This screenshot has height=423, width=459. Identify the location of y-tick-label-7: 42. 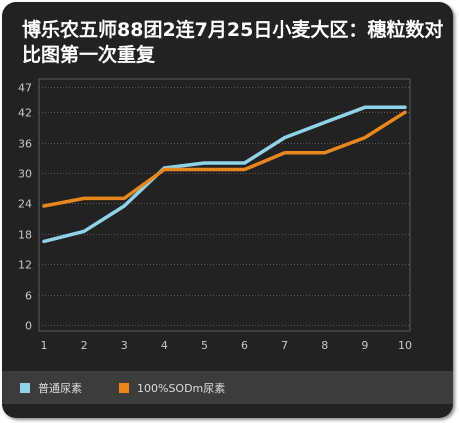
(25, 113).